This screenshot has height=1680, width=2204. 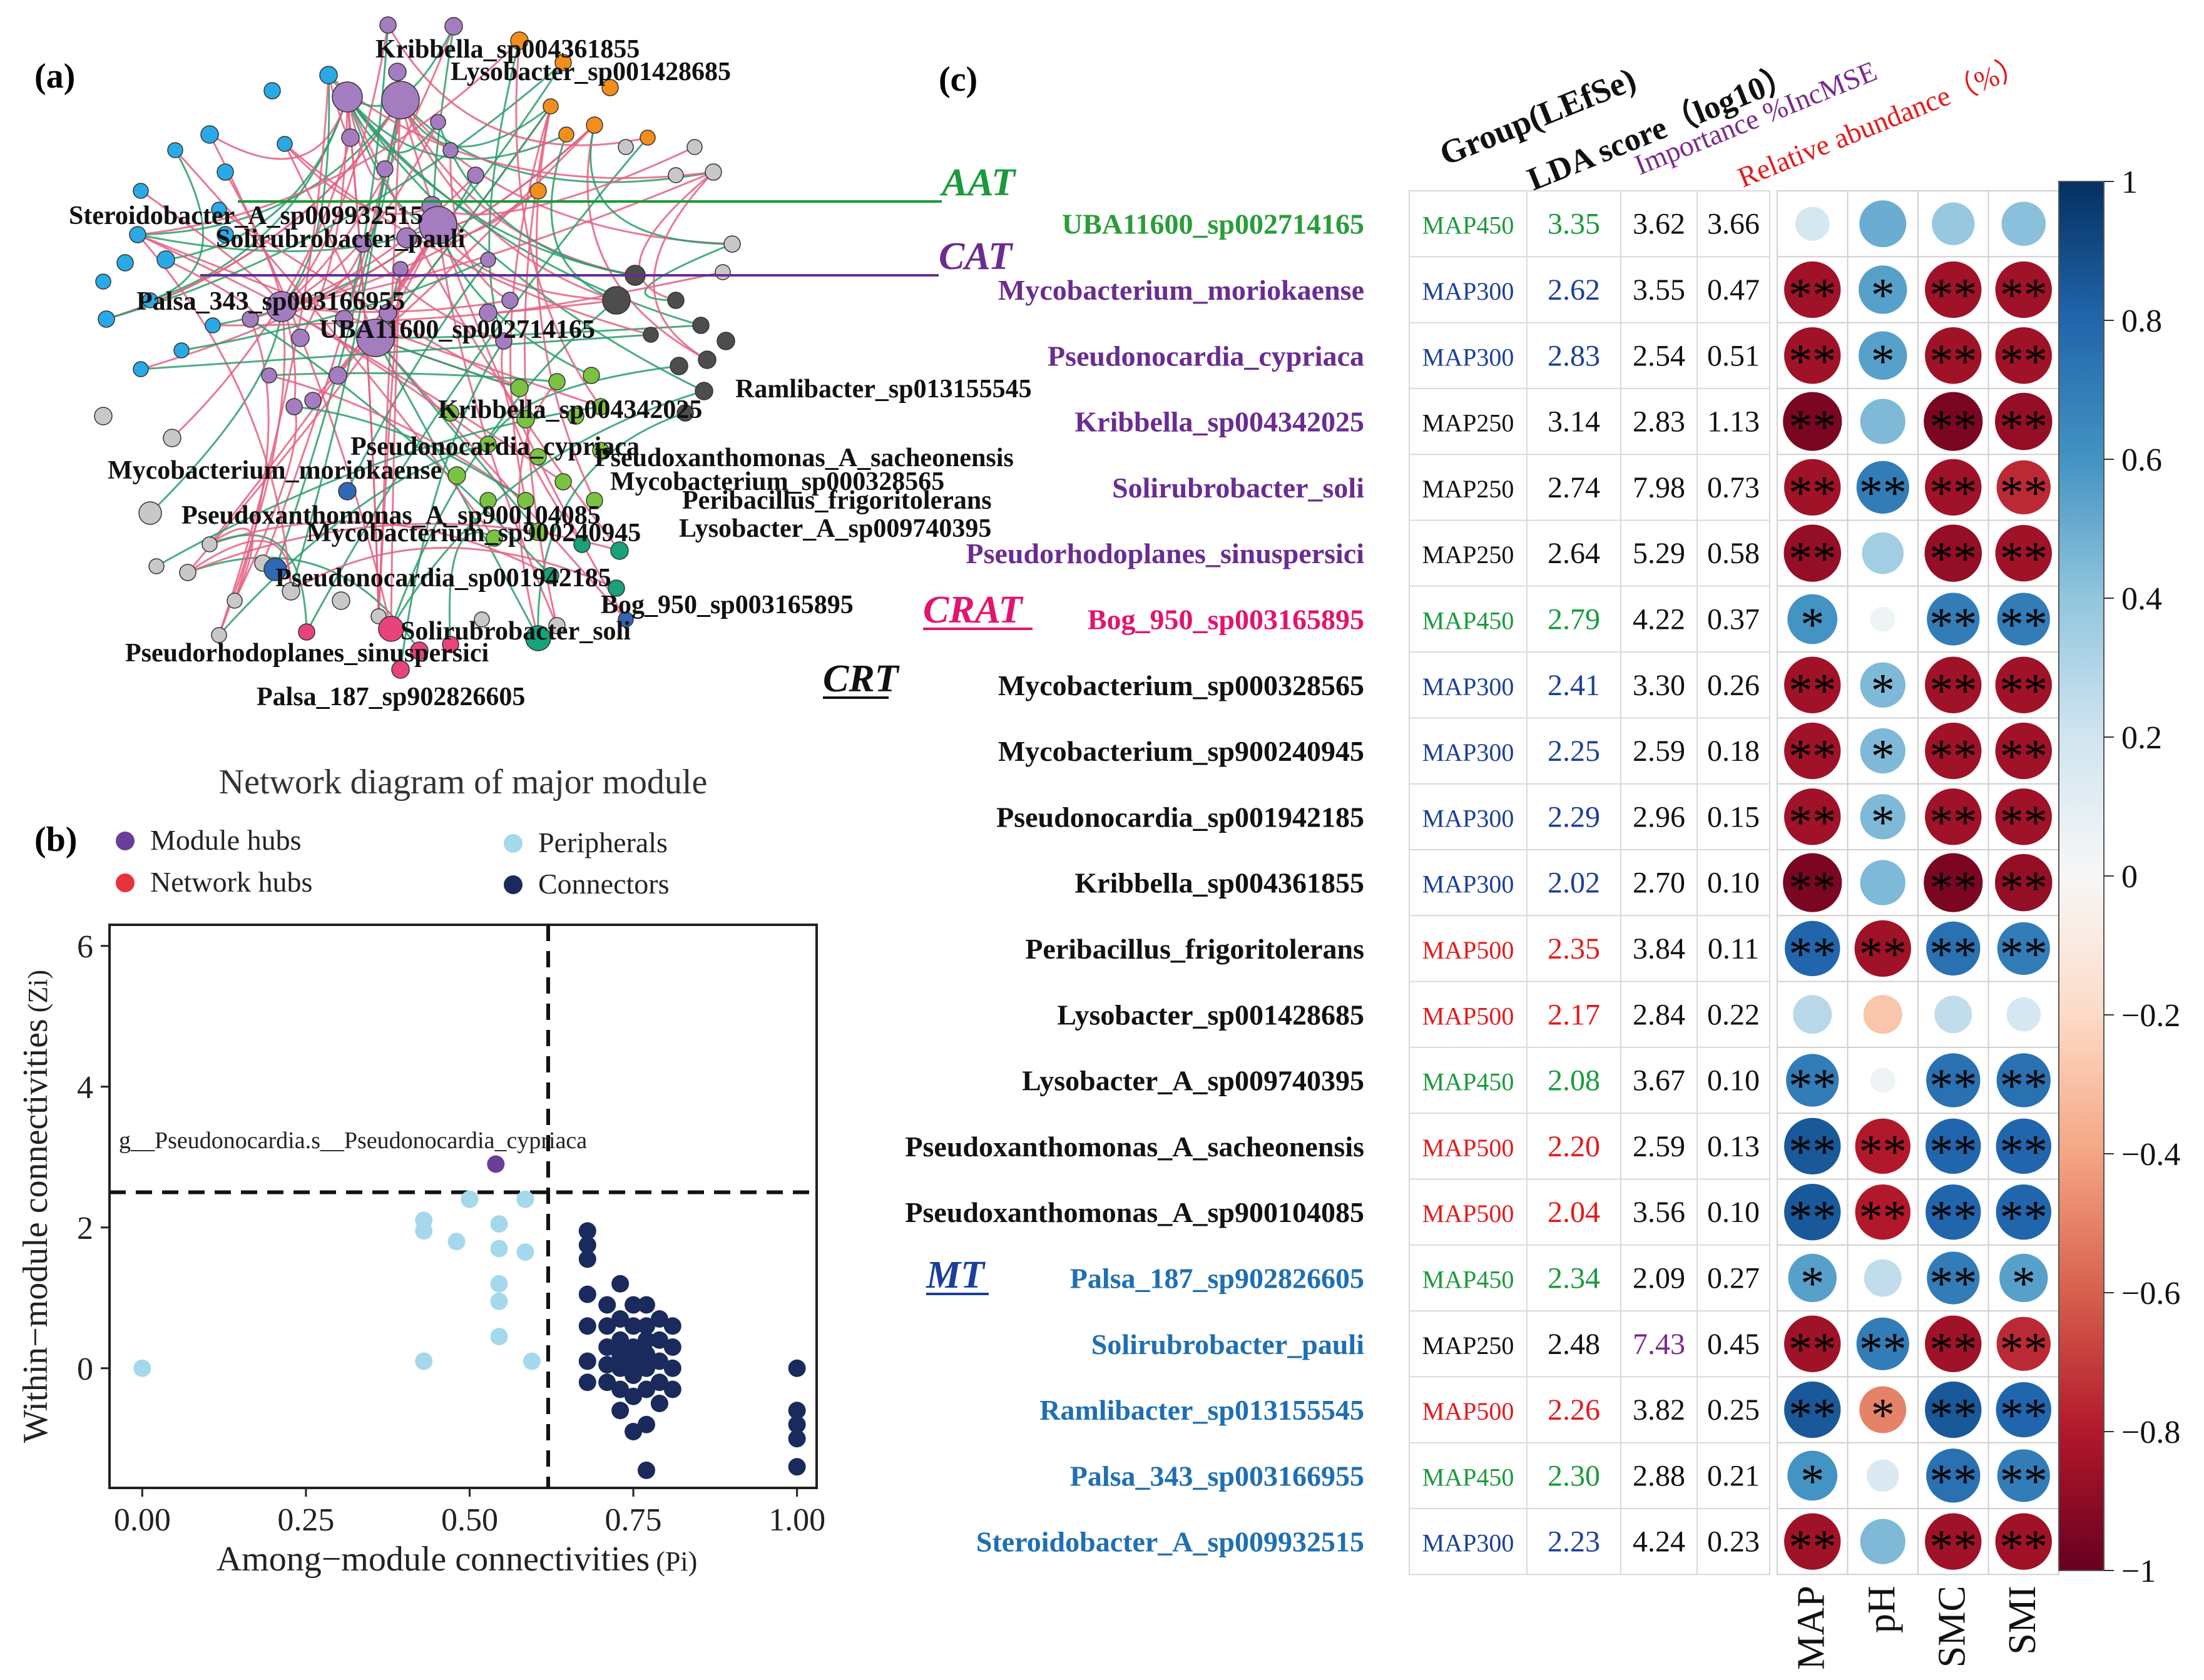 I want to click on heatmap-column-label: SMC, so click(x=1952, y=1626).